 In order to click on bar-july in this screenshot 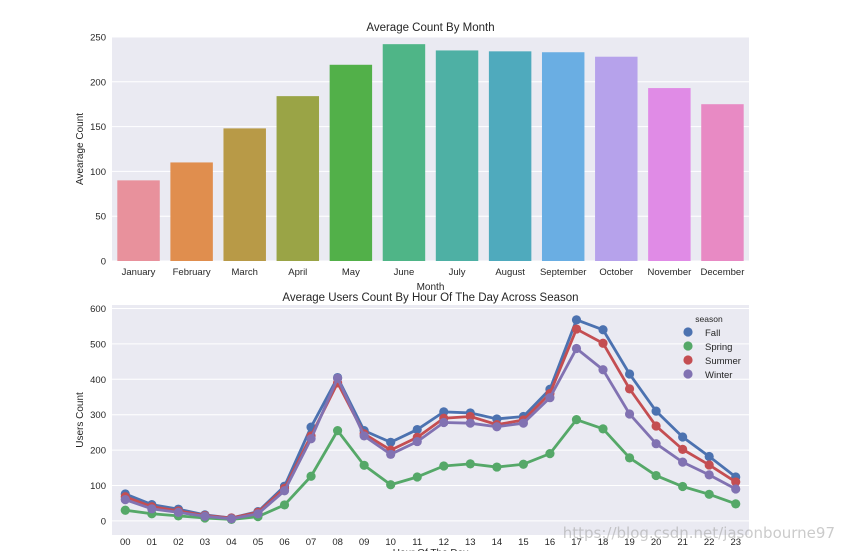, I will do `click(457, 155)`.